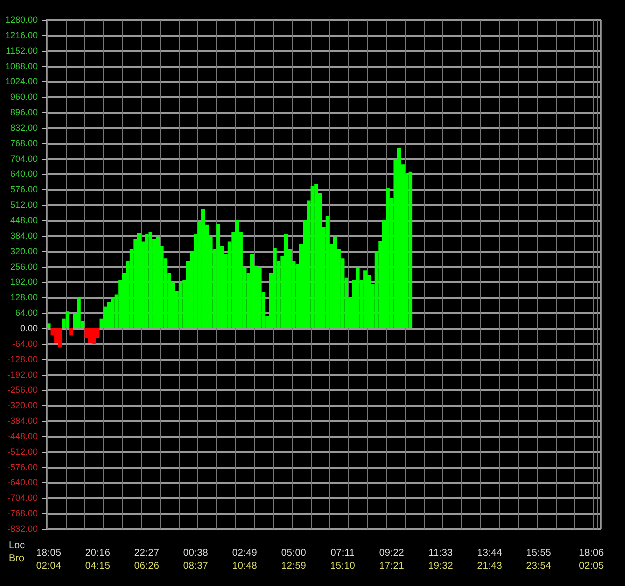 The image size is (625, 586). What do you see at coordinates (490, 560) in the screenshot?
I see `x-tick-label: 13:44 21:43` at bounding box center [490, 560].